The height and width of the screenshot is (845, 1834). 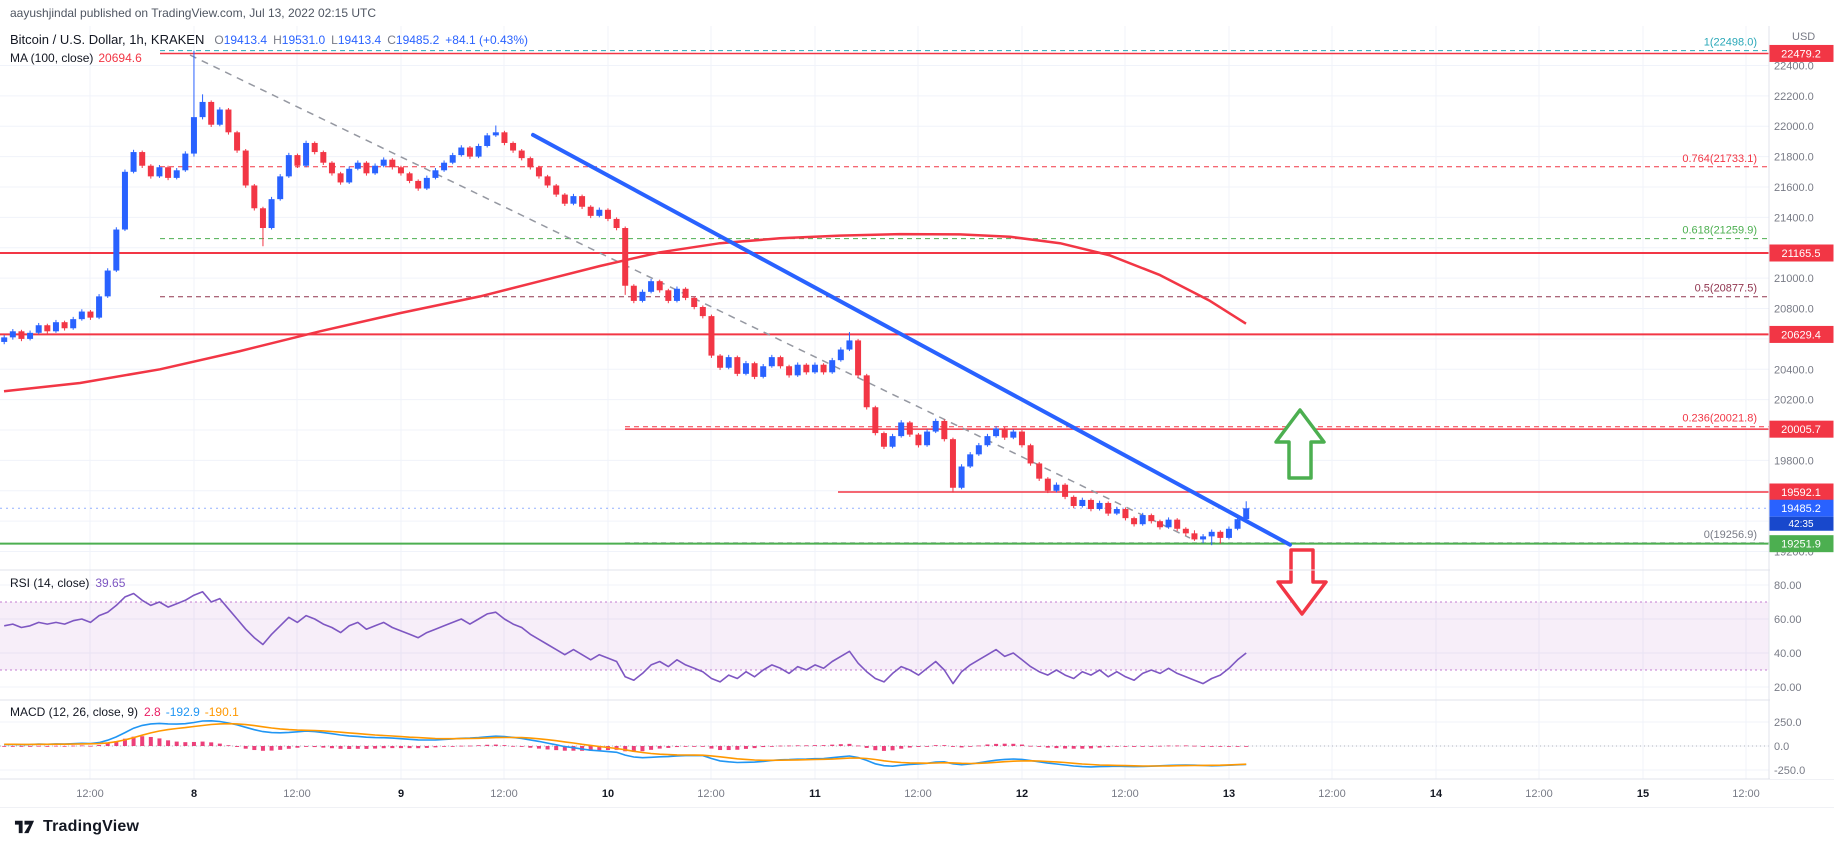 What do you see at coordinates (1229, 794) in the screenshot?
I see `svg-text: 13` at bounding box center [1229, 794].